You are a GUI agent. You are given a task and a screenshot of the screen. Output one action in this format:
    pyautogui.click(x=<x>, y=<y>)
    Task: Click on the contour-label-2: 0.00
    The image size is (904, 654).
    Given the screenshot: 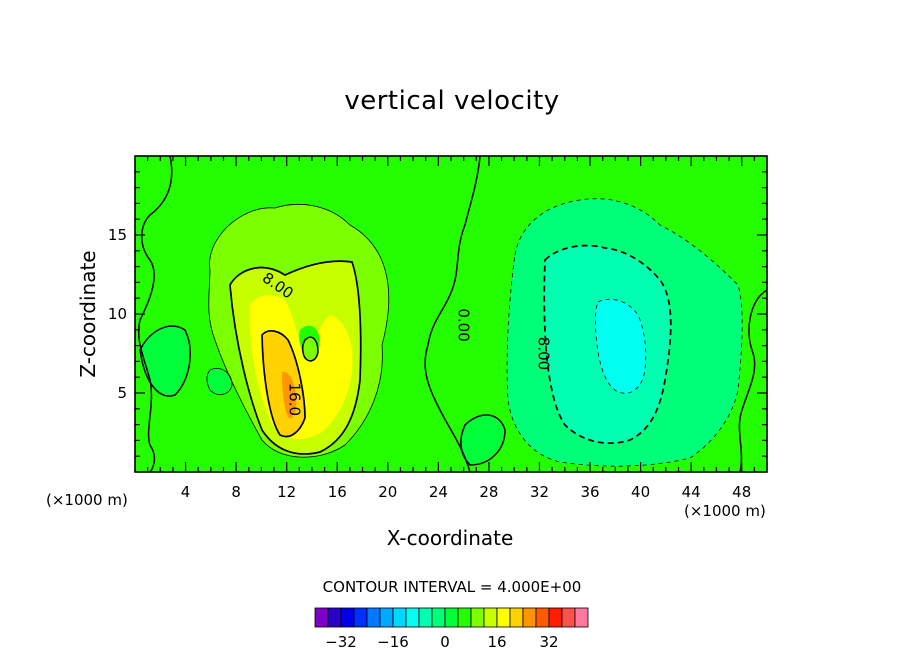 What is the action you would take?
    pyautogui.click(x=464, y=324)
    